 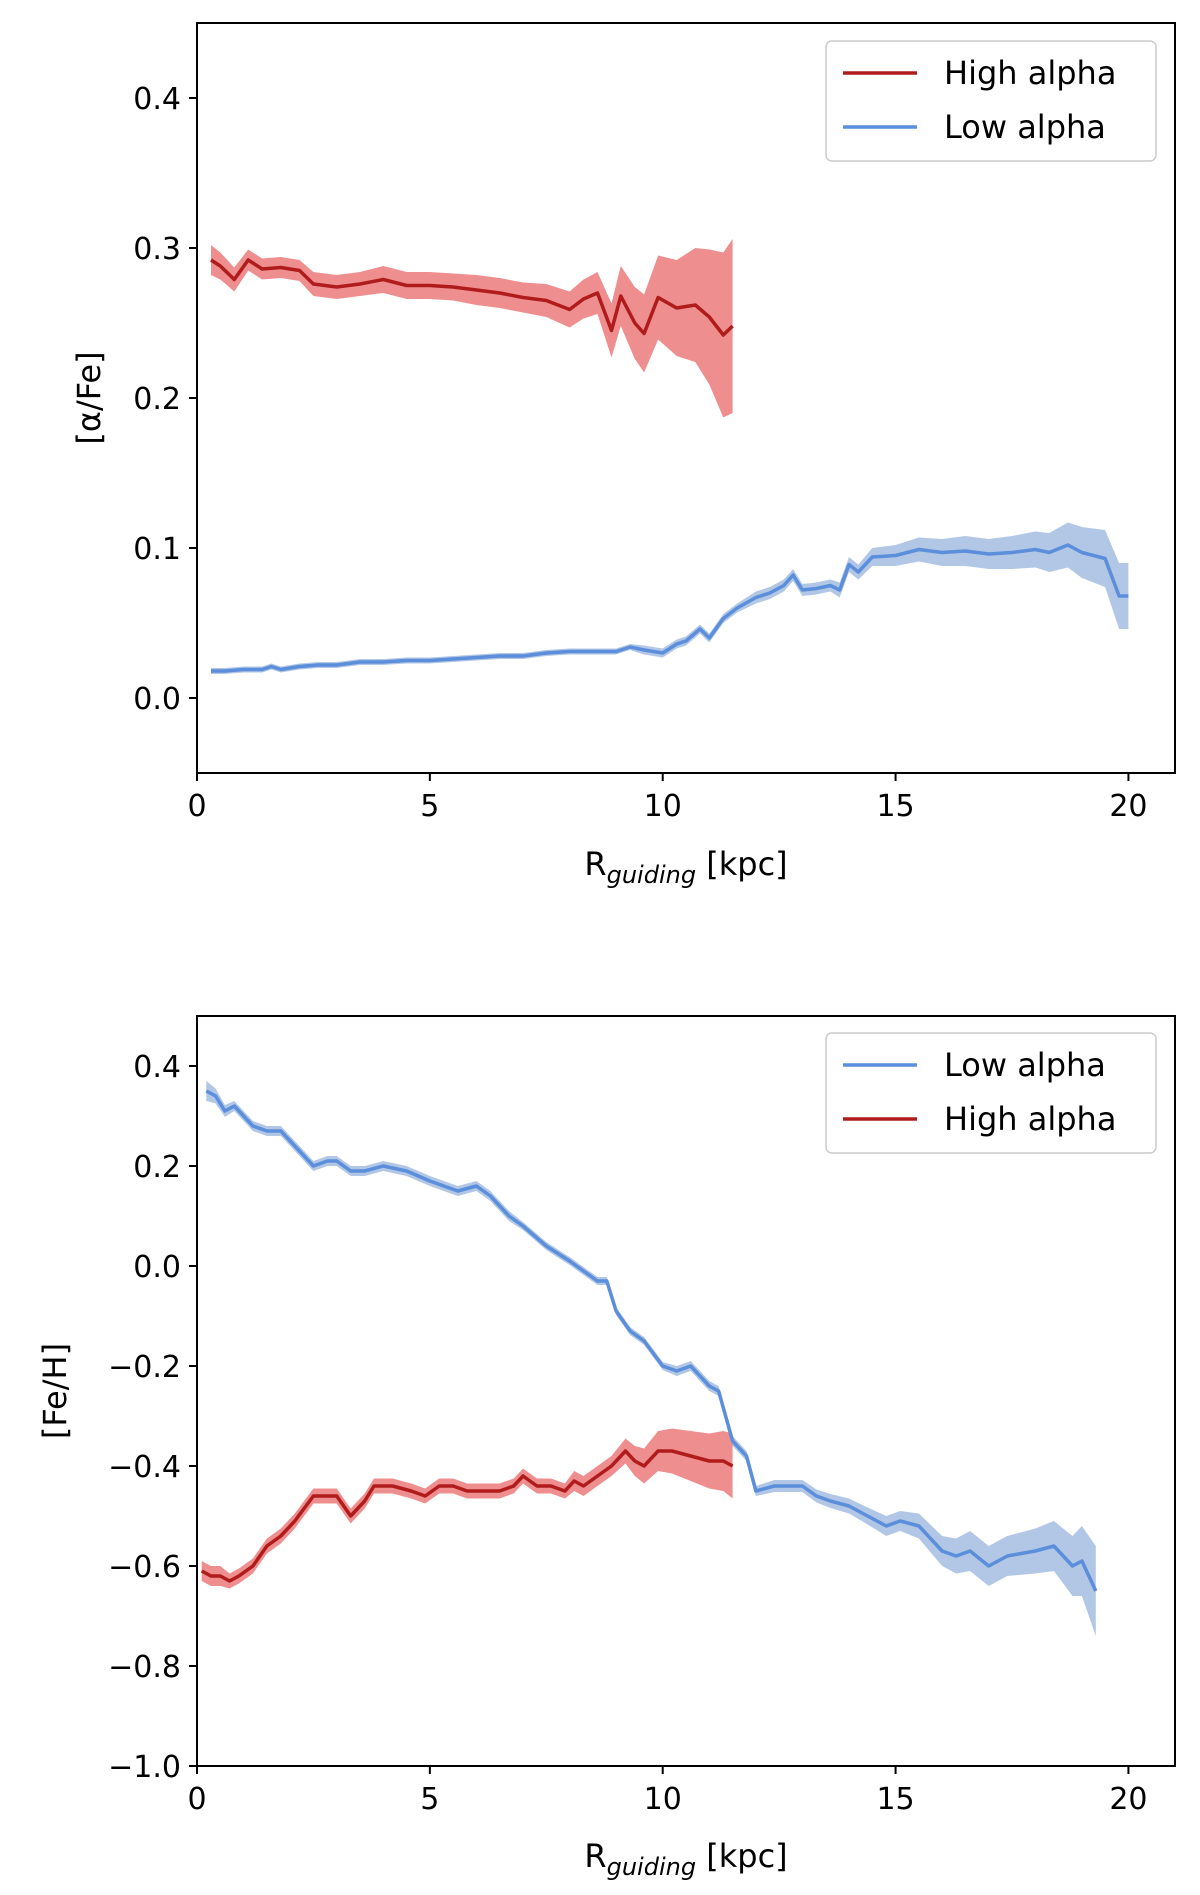 What do you see at coordinates (429, 806) in the screenshot?
I see `alpha-fe-xtick-label: 5` at bounding box center [429, 806].